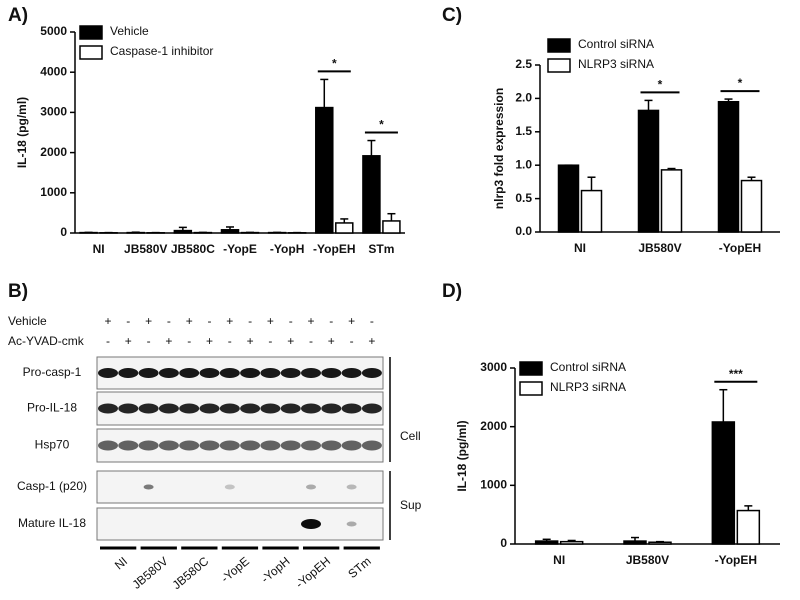  What do you see at coordinates (452, 291) in the screenshot?
I see `panel-label: D)` at bounding box center [452, 291].